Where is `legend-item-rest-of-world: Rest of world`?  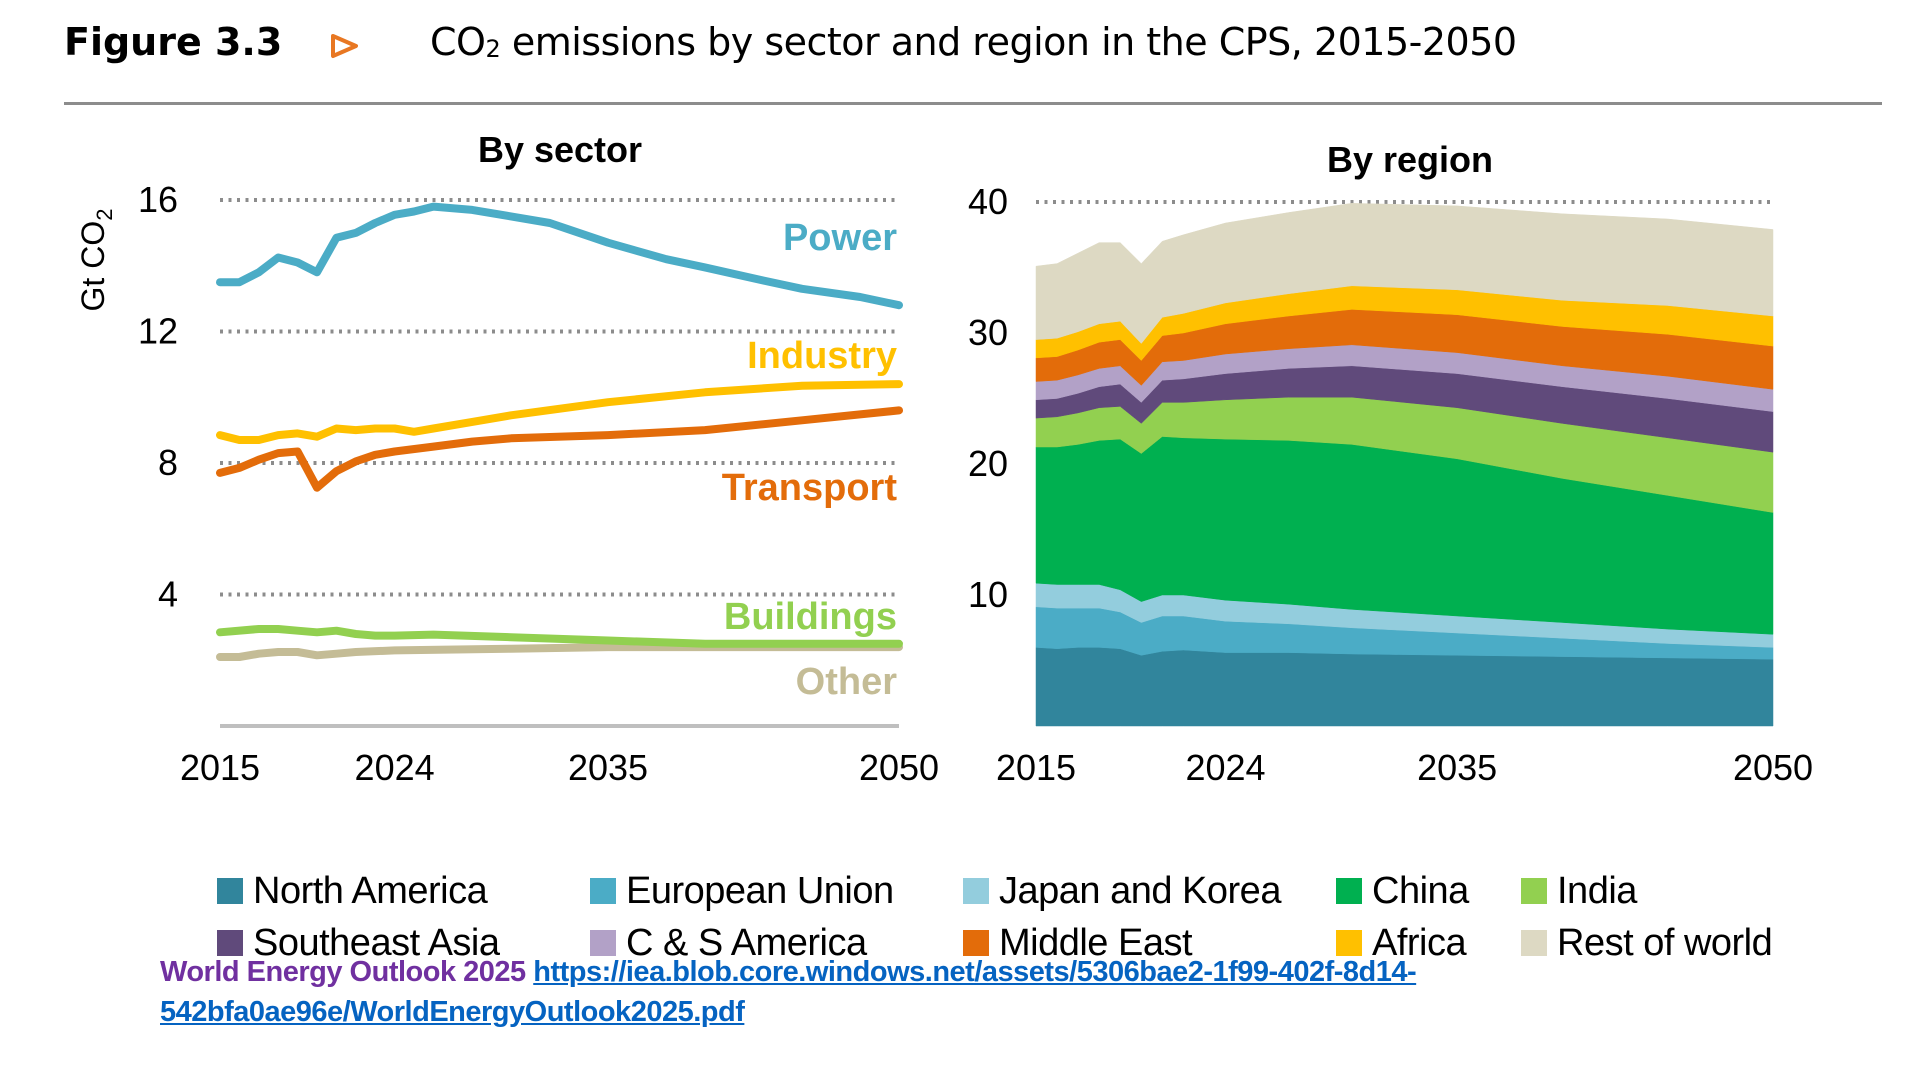 legend-item-rest-of-world: Rest of world is located at coordinates (1647, 942).